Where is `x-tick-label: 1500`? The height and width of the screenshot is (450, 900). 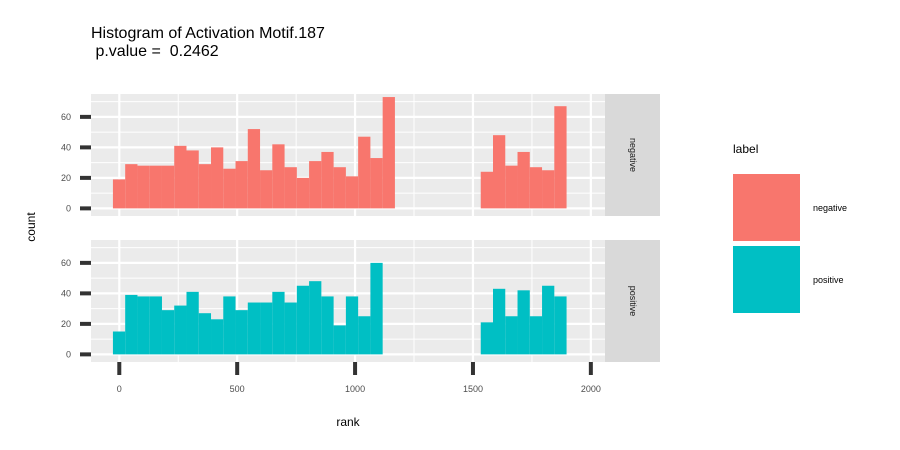
x-tick-label: 1500 is located at coordinates (473, 389).